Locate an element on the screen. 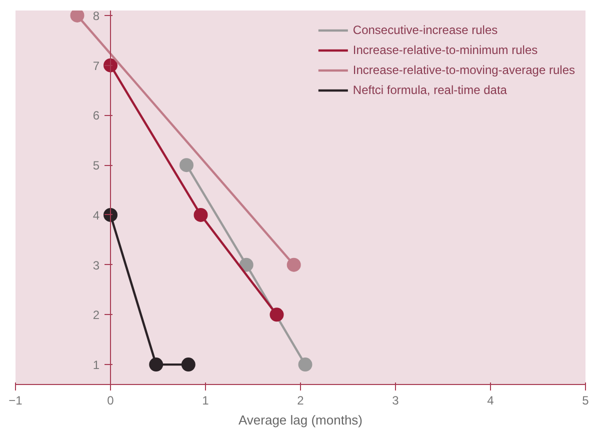 This screenshot has width=607, height=435. x-tick-label: 2 is located at coordinates (300, 401).